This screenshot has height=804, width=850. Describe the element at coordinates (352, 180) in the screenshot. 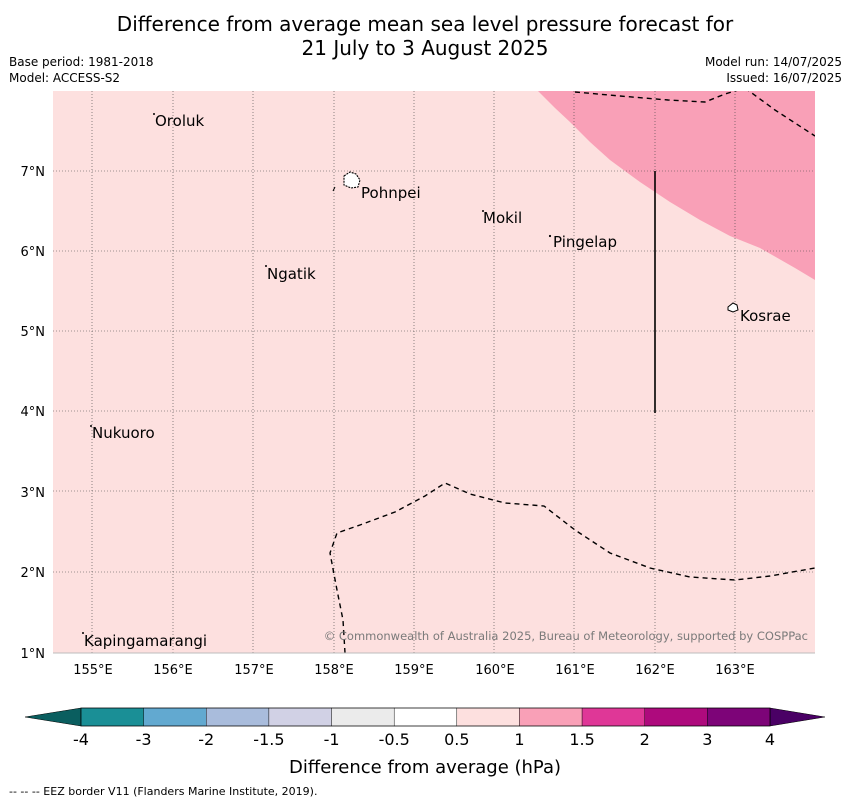

I see `pohnpei-island-outline` at that location.